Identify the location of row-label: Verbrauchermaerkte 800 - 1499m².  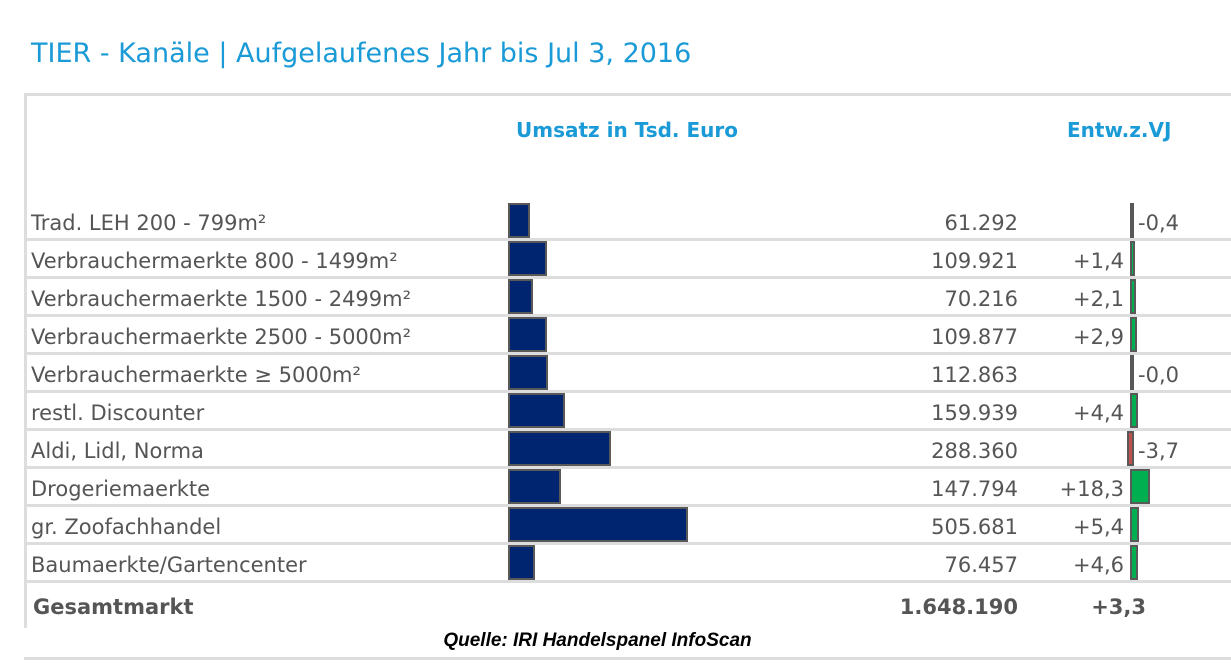
(214, 261).